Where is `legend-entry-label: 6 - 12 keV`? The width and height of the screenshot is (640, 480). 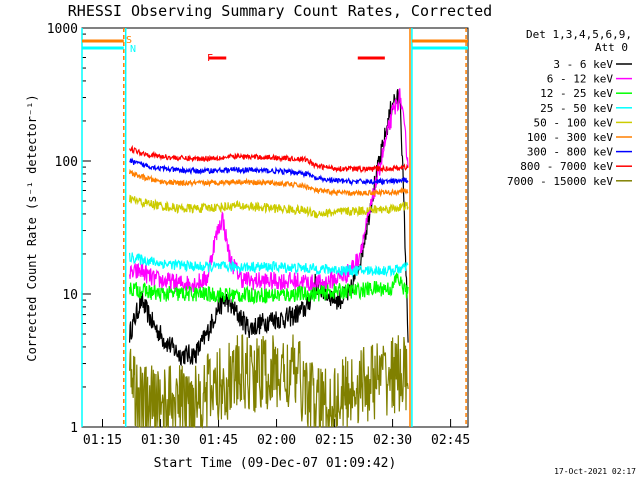 legend-entry-label: 6 - 12 keV is located at coordinates (580, 79).